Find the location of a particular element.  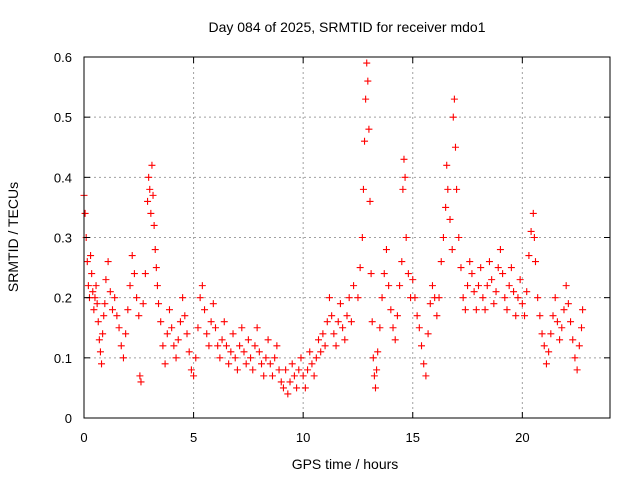

y-tick-label: 0 is located at coordinates (68, 418).